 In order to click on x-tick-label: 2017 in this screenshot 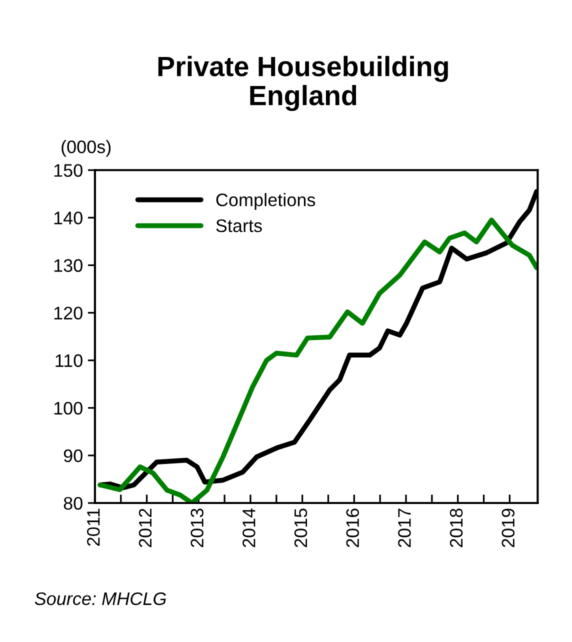, I will do `click(404, 528)`.